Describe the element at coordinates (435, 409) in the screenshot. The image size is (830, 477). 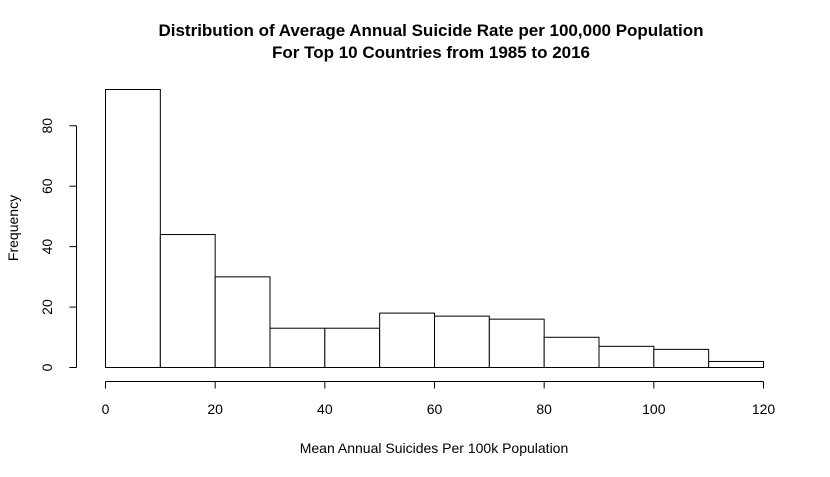
I see `x-tick-label: 60` at that location.